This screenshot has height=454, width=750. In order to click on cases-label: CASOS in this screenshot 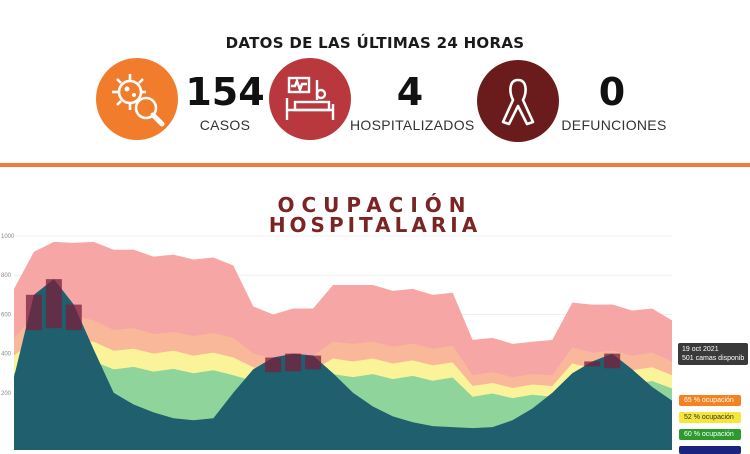, I will do `click(225, 125)`.